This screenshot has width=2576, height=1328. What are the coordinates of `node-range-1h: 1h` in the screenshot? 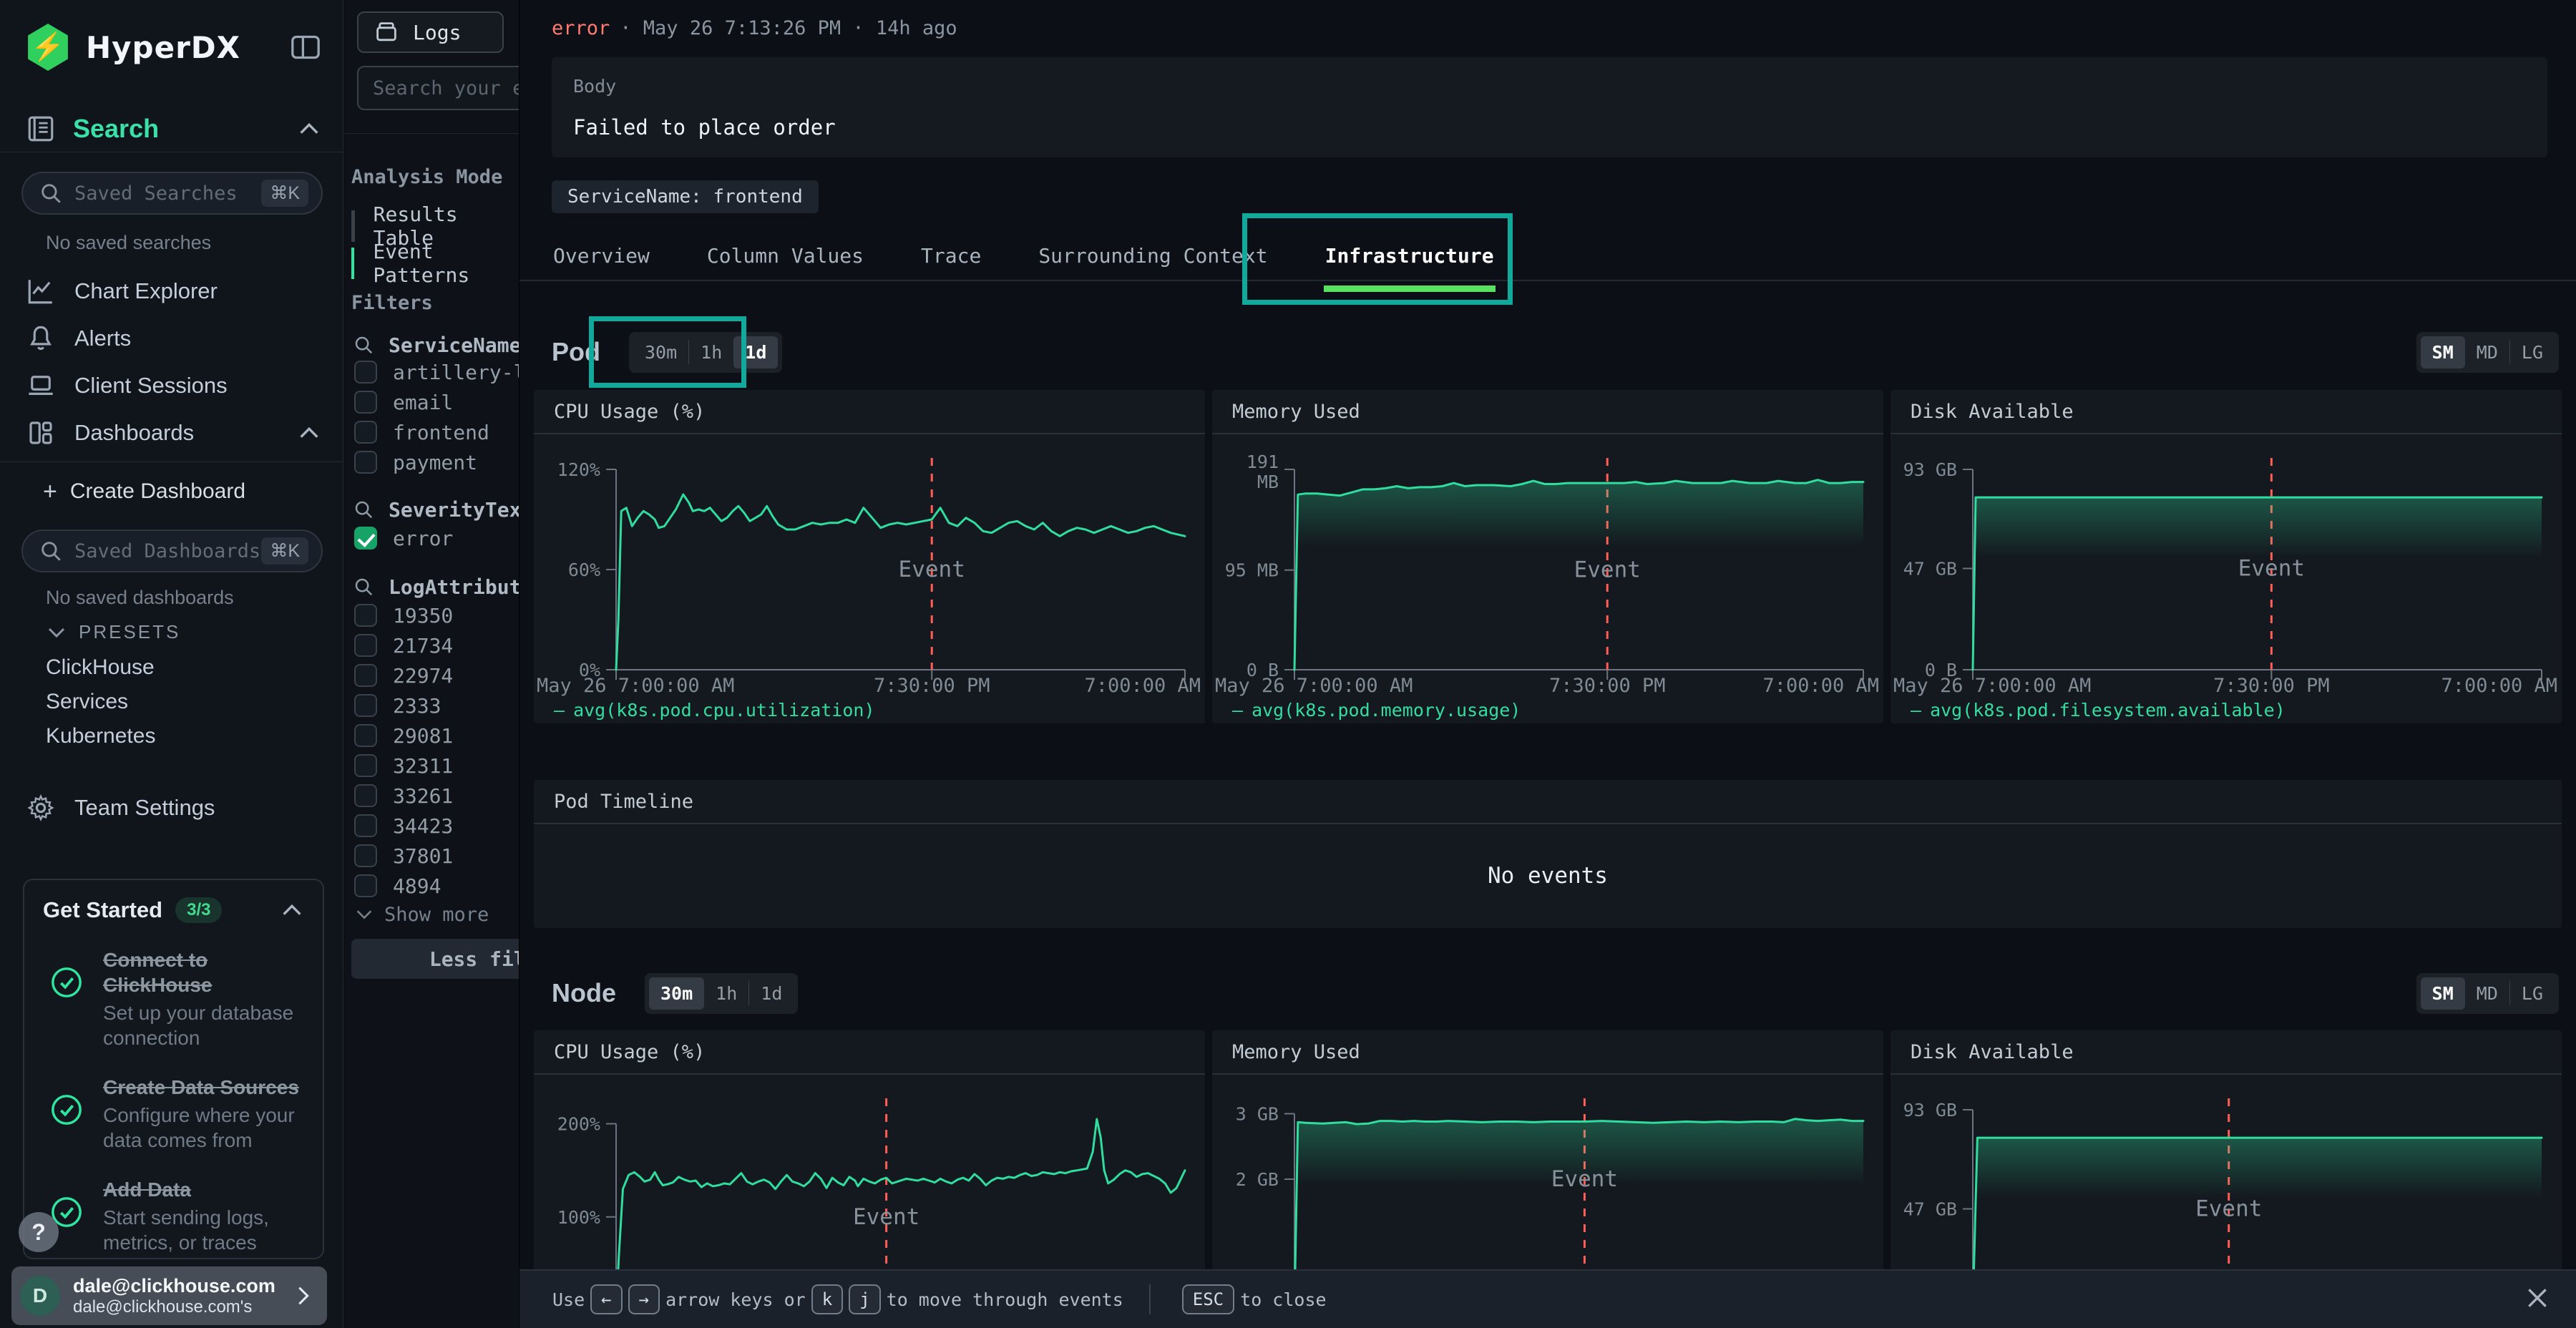 It's located at (727, 993).